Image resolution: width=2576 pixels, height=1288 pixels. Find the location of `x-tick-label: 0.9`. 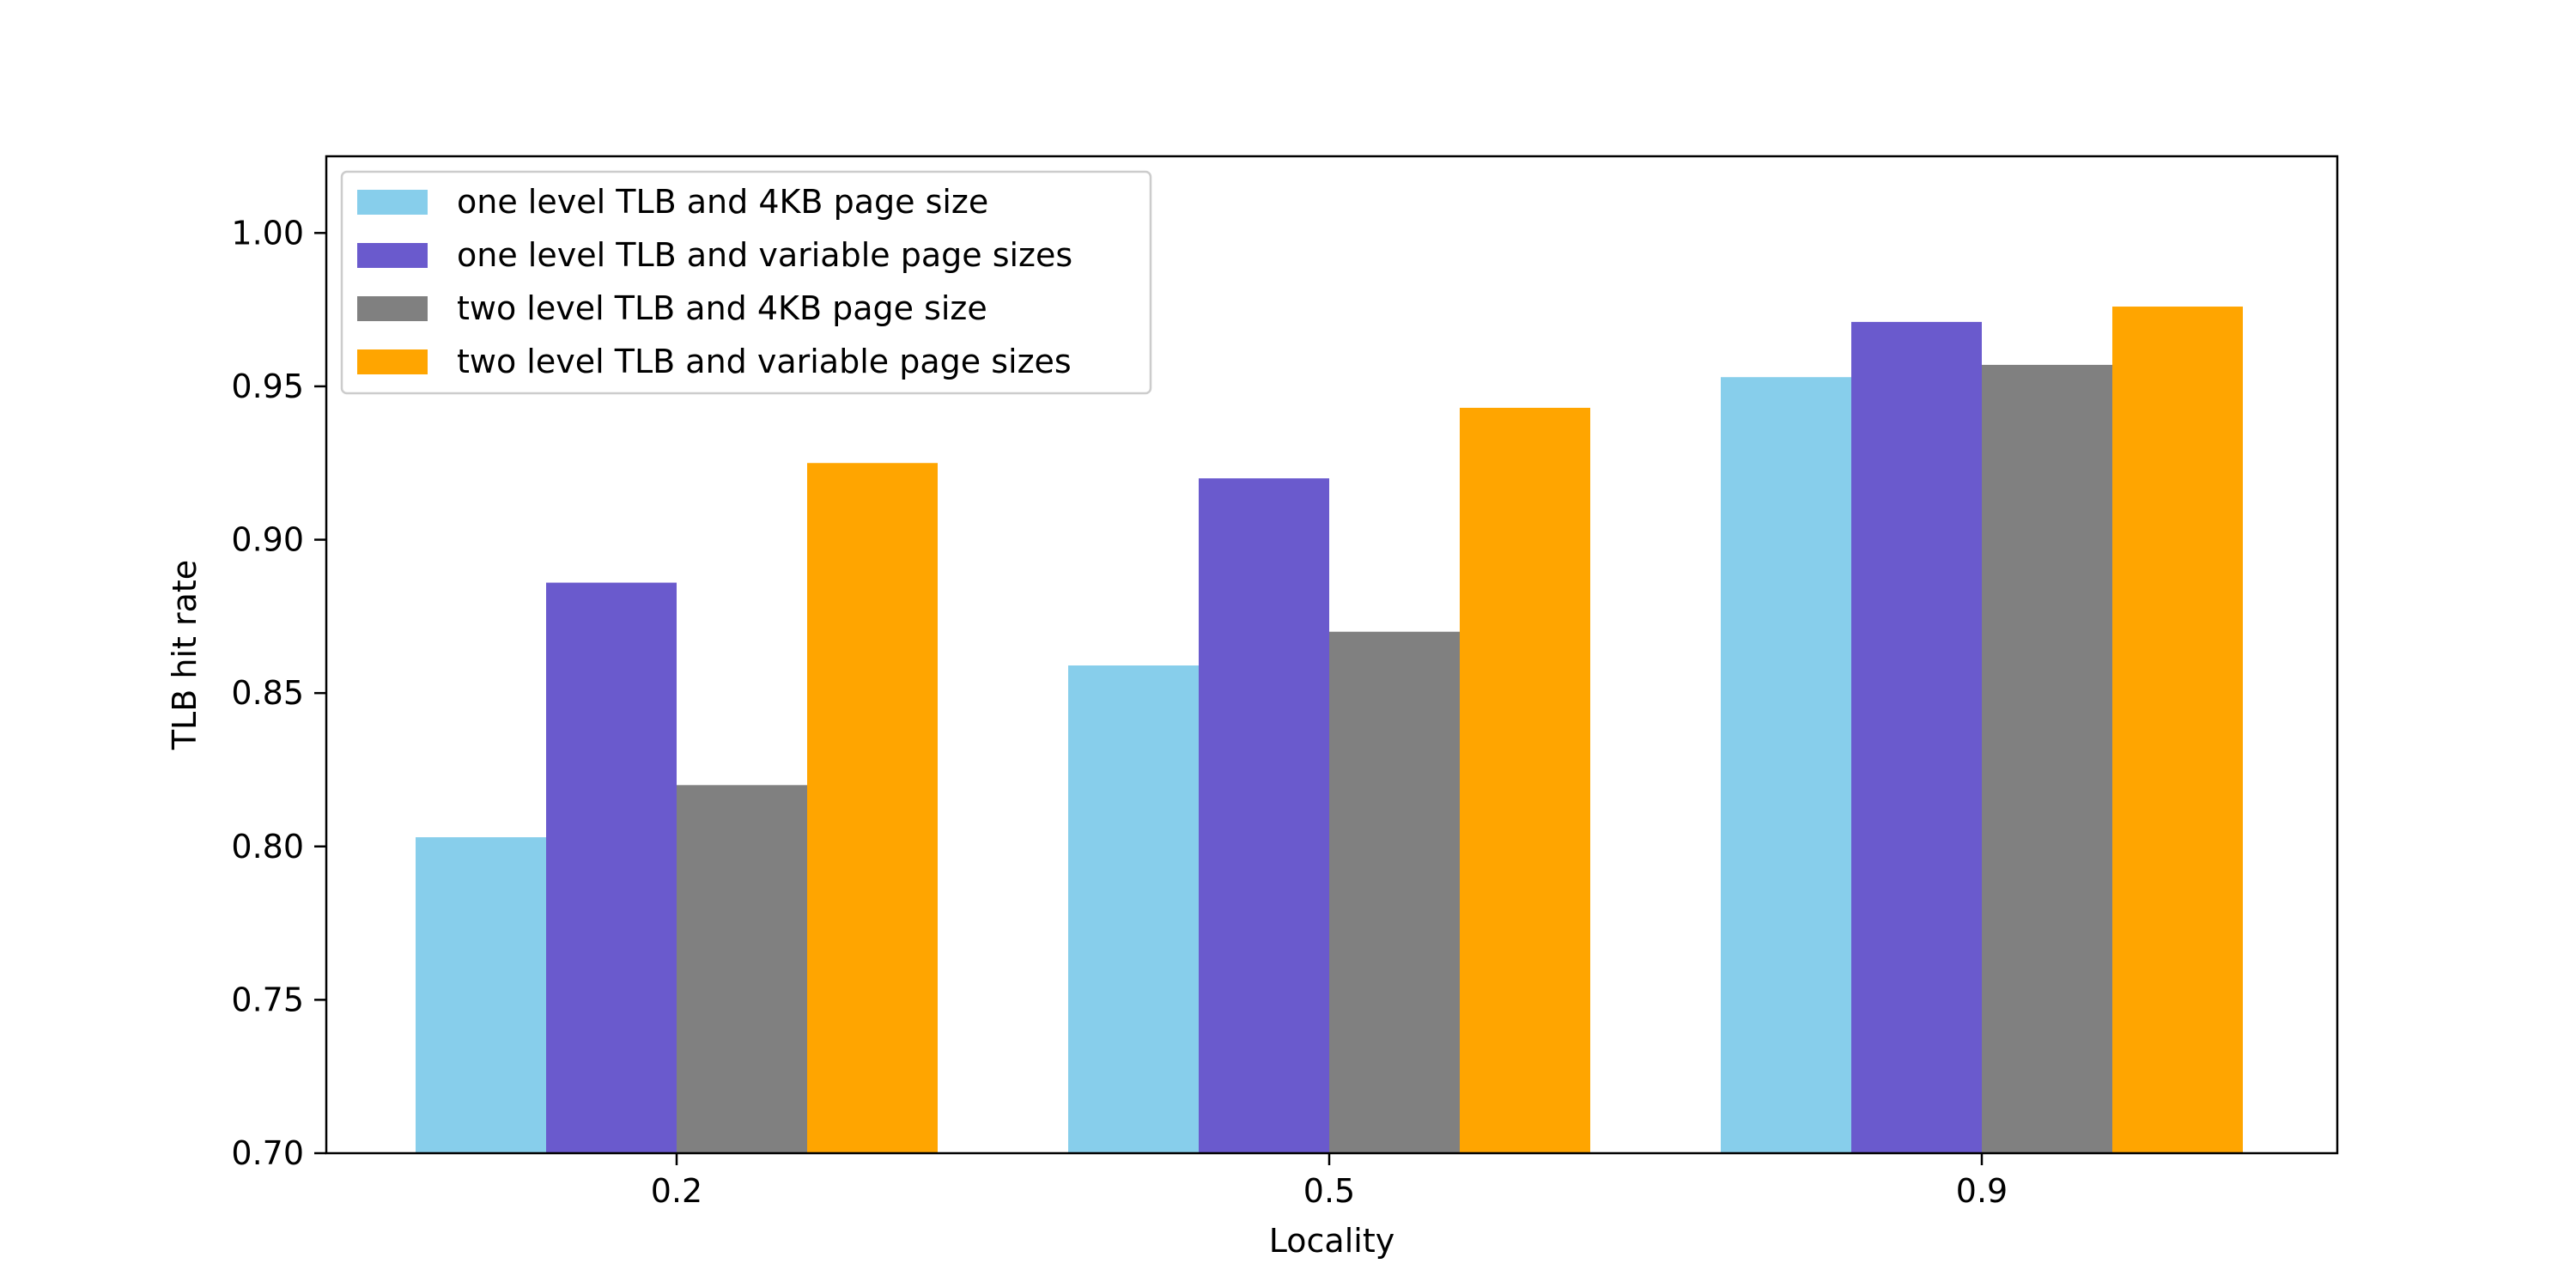

x-tick-label: 0.9 is located at coordinates (1982, 1191).